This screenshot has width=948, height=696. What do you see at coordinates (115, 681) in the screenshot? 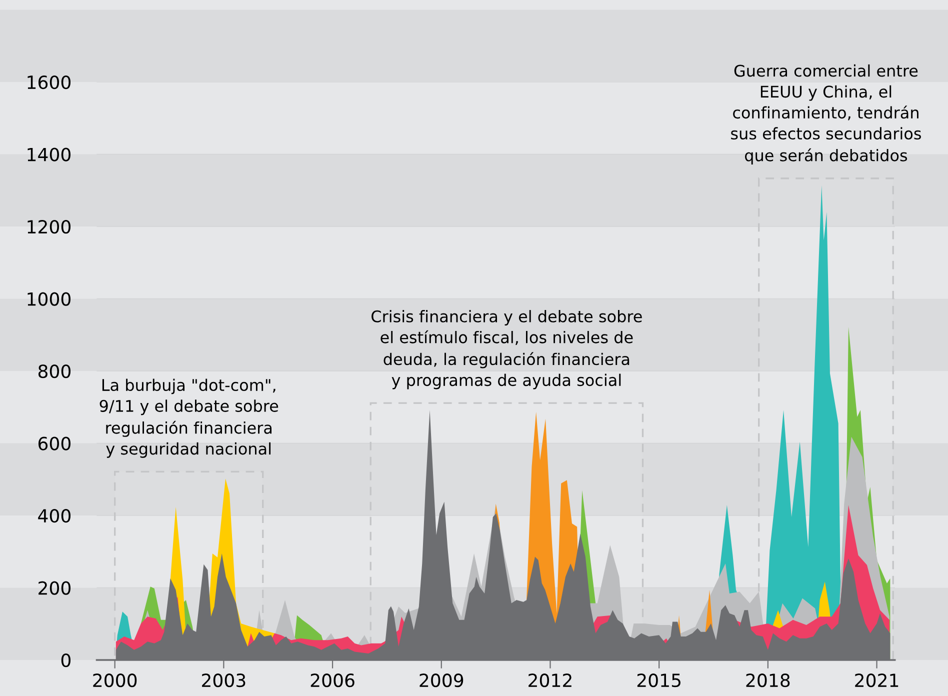
I see `x-tick-label: 2000` at bounding box center [115, 681].